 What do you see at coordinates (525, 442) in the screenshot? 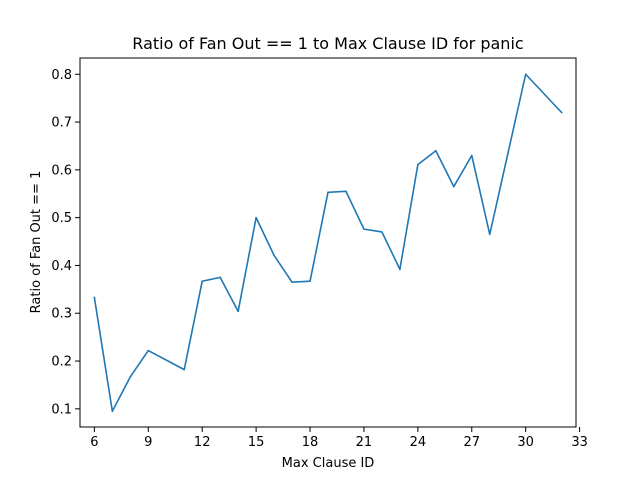
I see `x-tick-label: 30` at bounding box center [525, 442].